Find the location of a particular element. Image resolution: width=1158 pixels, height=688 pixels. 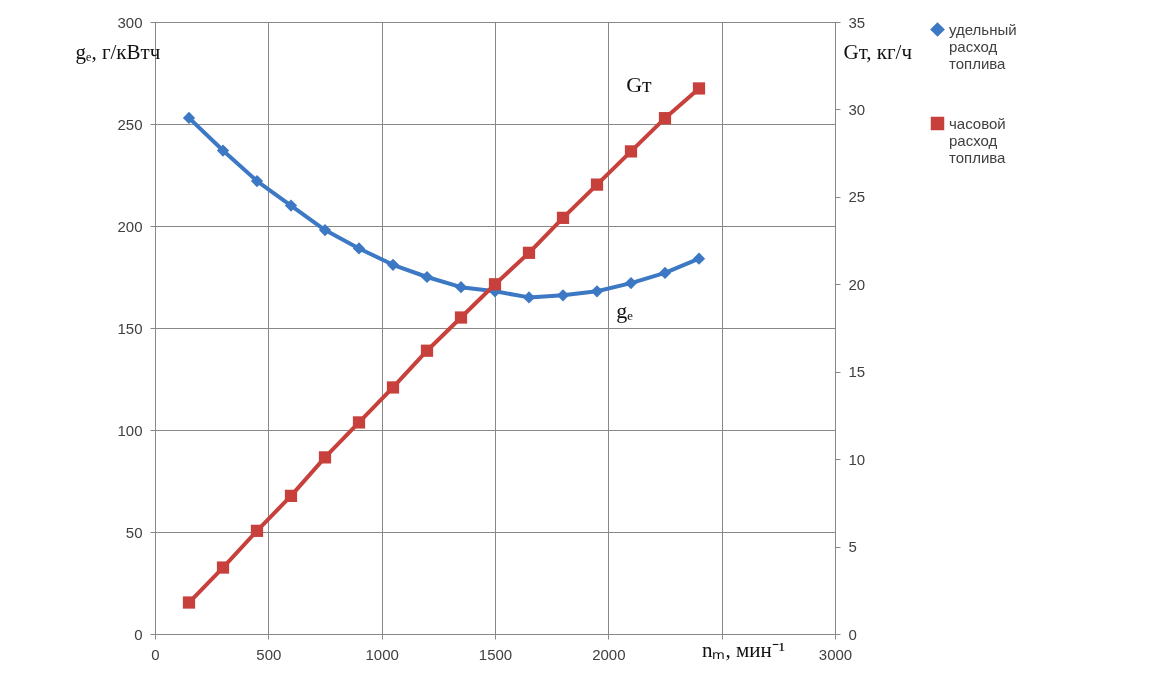

y-tick-label: 300 is located at coordinates (130, 22).